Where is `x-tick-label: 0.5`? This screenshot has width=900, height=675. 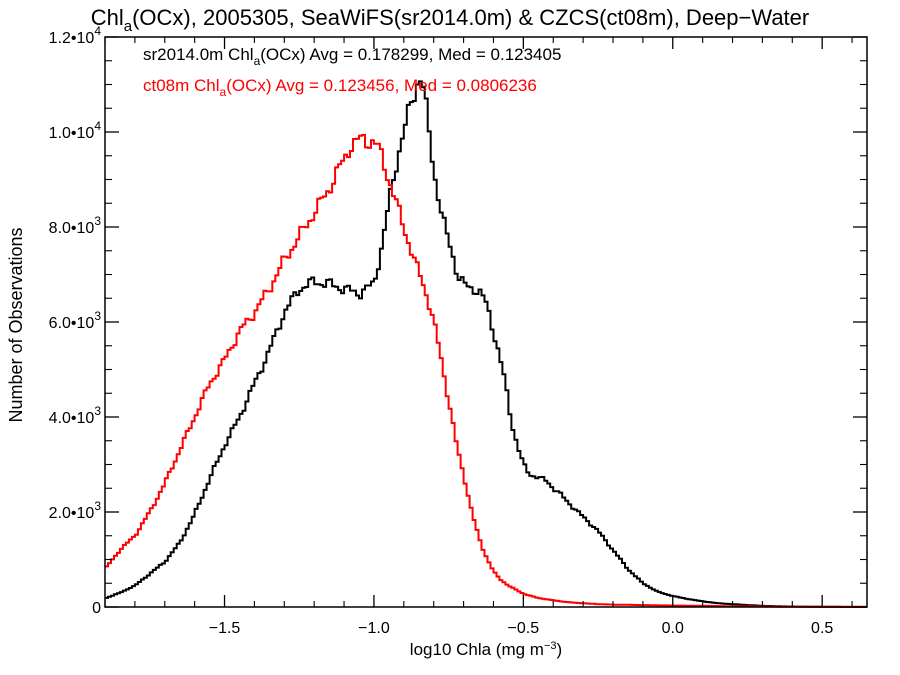
x-tick-label: 0.5 is located at coordinates (822, 628).